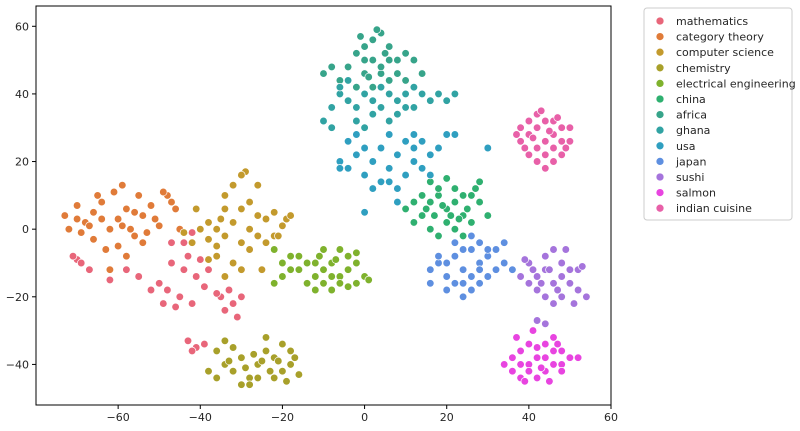 The width and height of the screenshot is (800, 431). I want to click on series-mathematics, so click(157, 292).